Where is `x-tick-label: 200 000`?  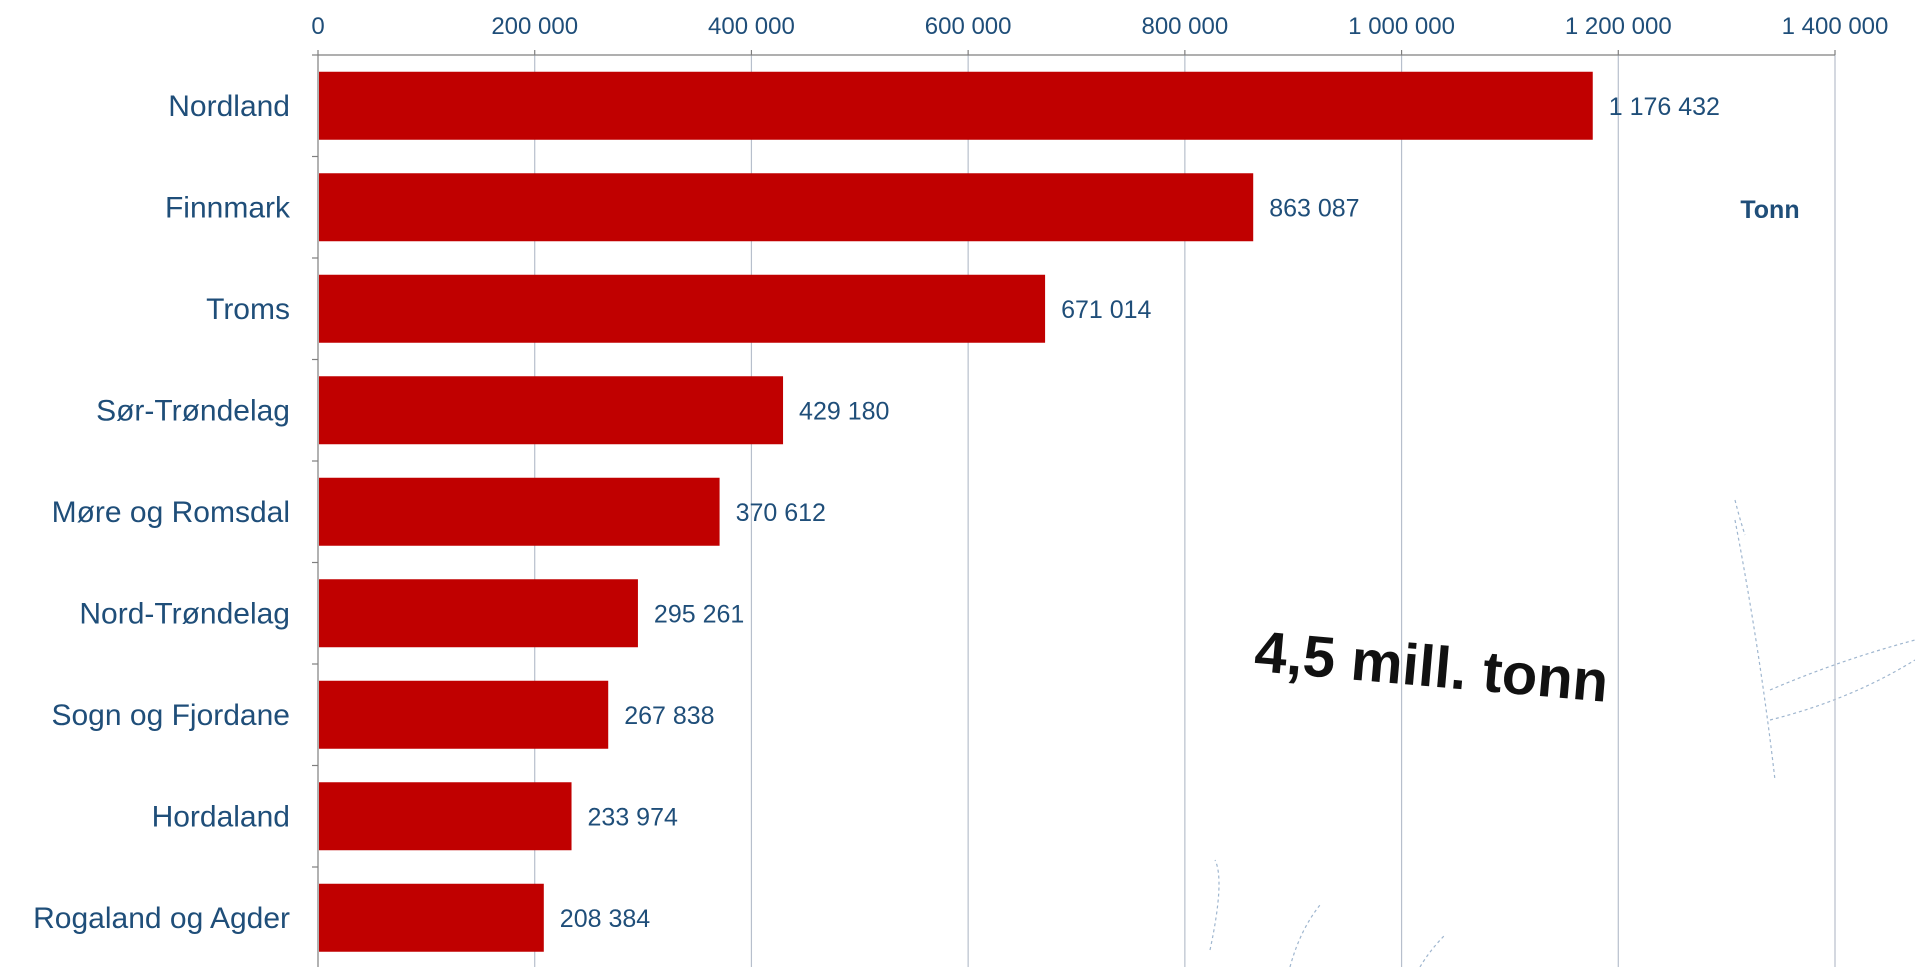 x-tick-label: 200 000 is located at coordinates (534, 26).